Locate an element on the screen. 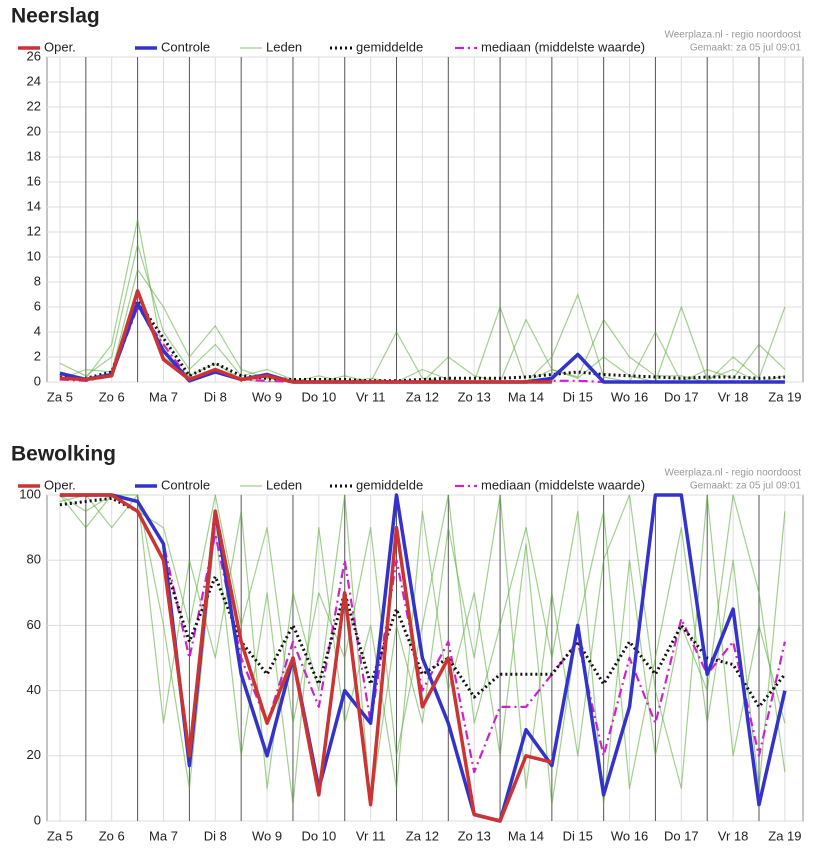  y-tick-label: 22 is located at coordinates (34, 105).